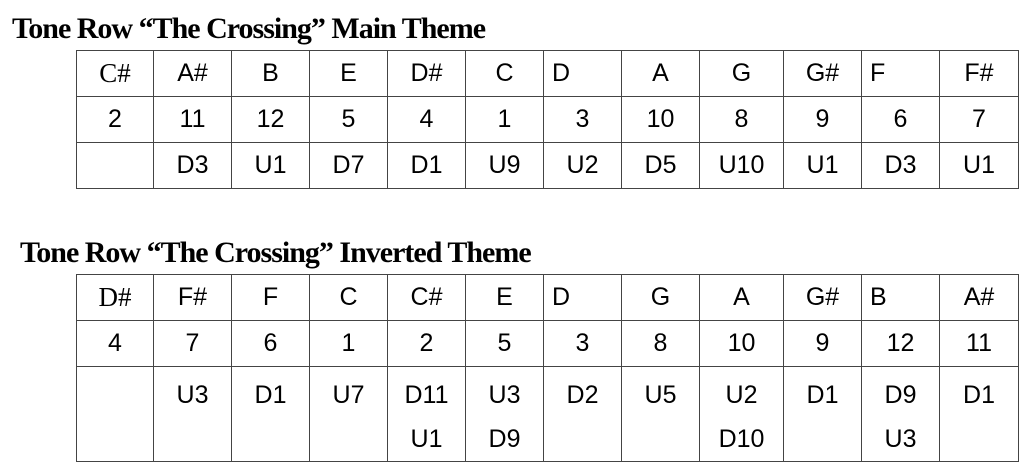  Describe the element at coordinates (582, 297) in the screenshot. I see `note-cell: D` at that location.